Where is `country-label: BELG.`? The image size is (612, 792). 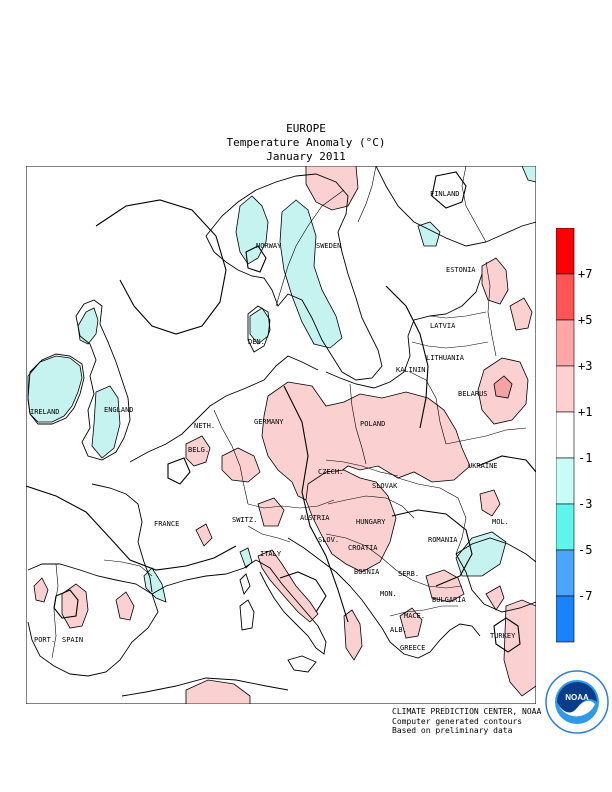
country-label: BELG. is located at coordinates (198, 450).